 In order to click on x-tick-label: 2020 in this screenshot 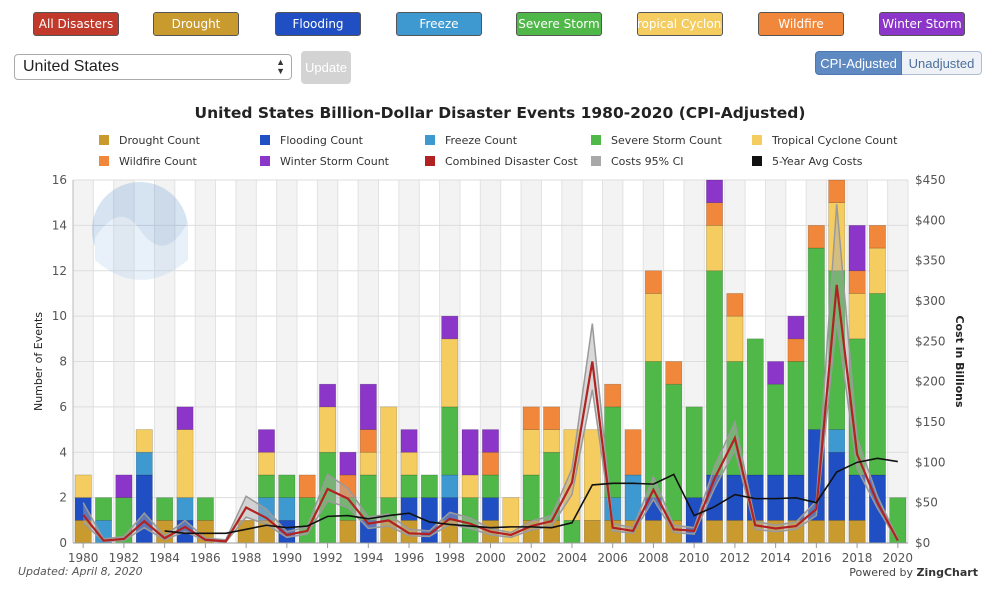, I will do `click(898, 558)`.